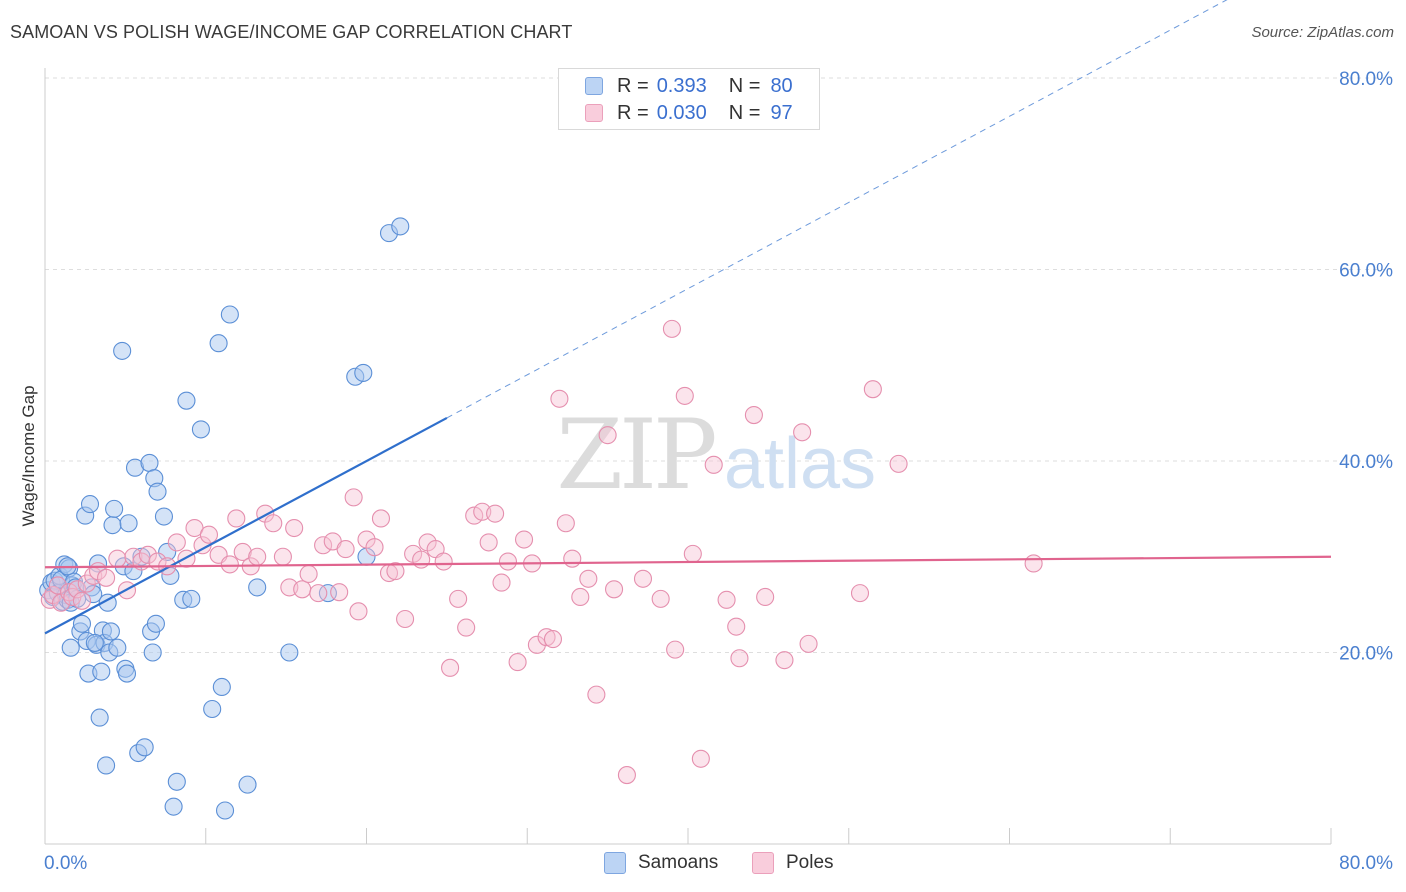 Image resolution: width=1406 pixels, height=892 pixels. What do you see at coordinates (1366, 863) in the screenshot?
I see `x-tick-label: 80.0%` at bounding box center [1366, 863].